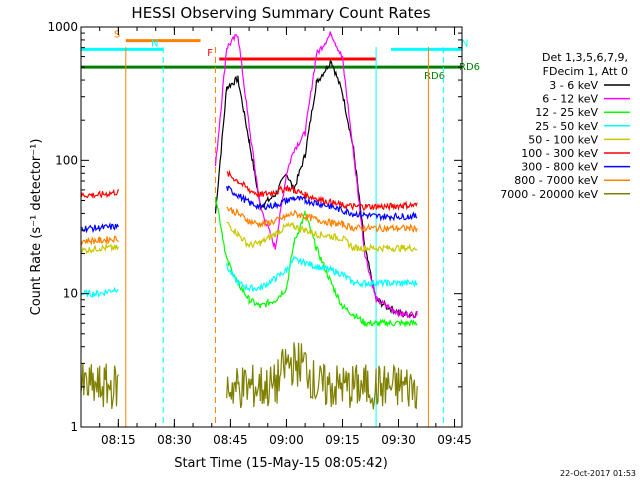 The width and height of the screenshot is (640, 480). What do you see at coordinates (454, 440) in the screenshot?
I see `x-tick-label: 09:45` at bounding box center [454, 440].